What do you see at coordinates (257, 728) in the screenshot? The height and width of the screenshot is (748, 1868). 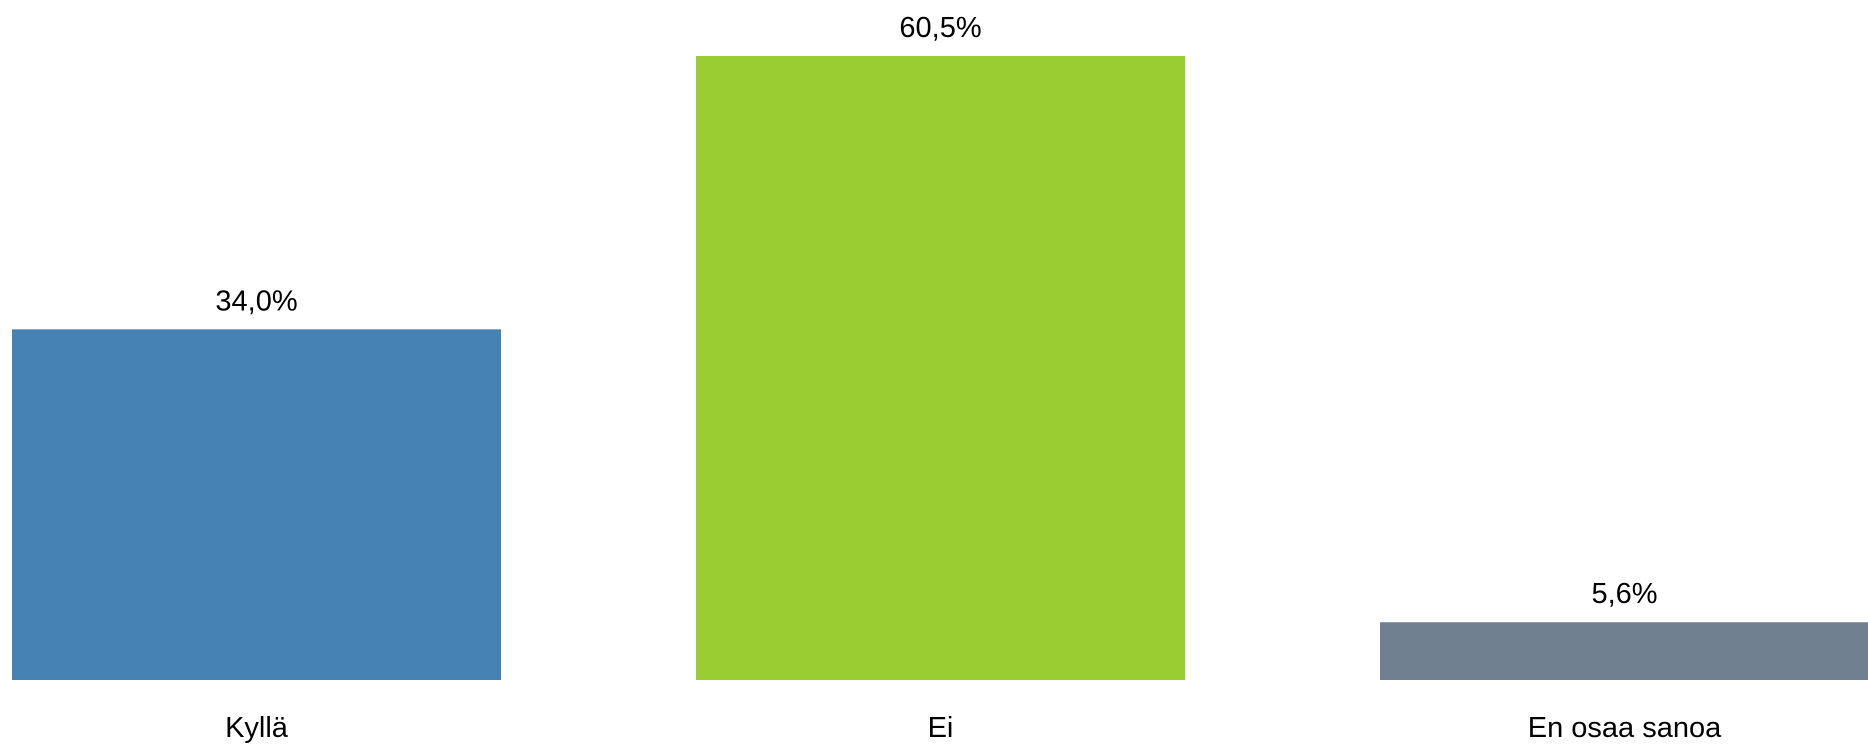 I see `category-label-kyll: Kyllä` at bounding box center [257, 728].